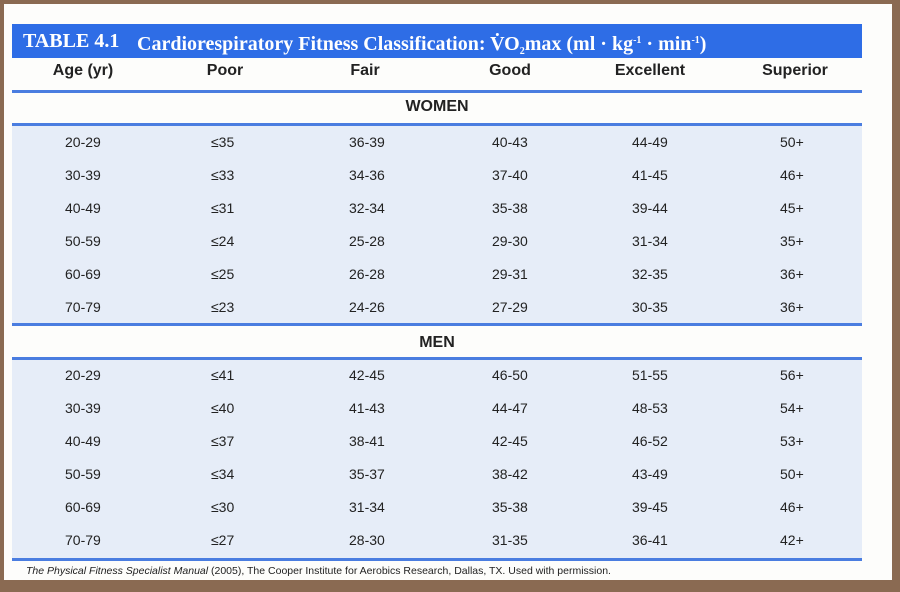 The height and width of the screenshot is (592, 900). Describe the element at coordinates (650, 307) in the screenshot. I see `table-cell: 30-35` at that location.